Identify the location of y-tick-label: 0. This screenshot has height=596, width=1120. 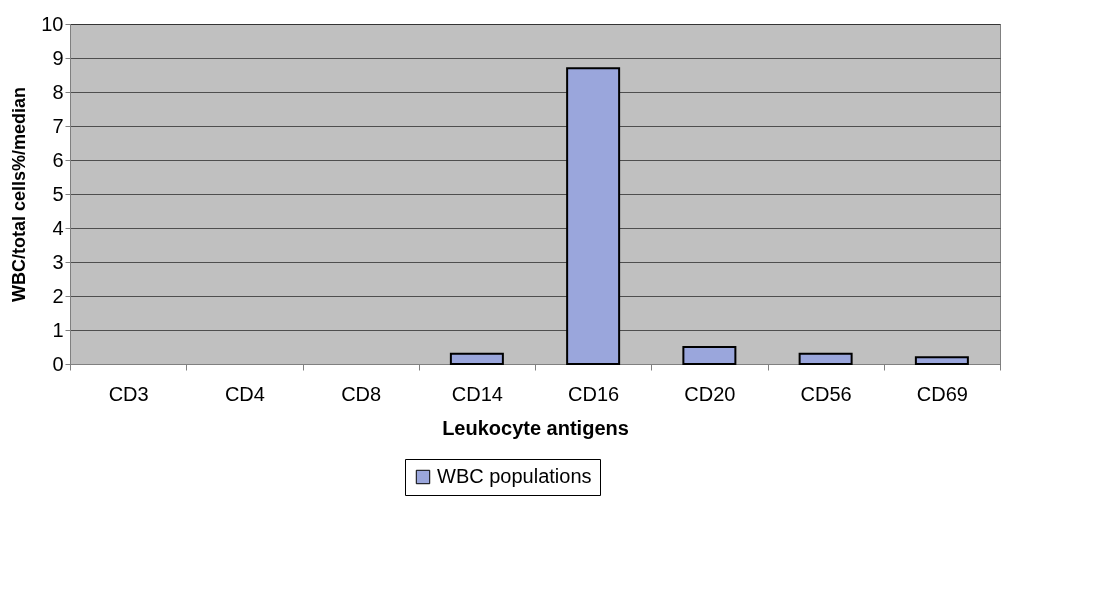
(58, 363).